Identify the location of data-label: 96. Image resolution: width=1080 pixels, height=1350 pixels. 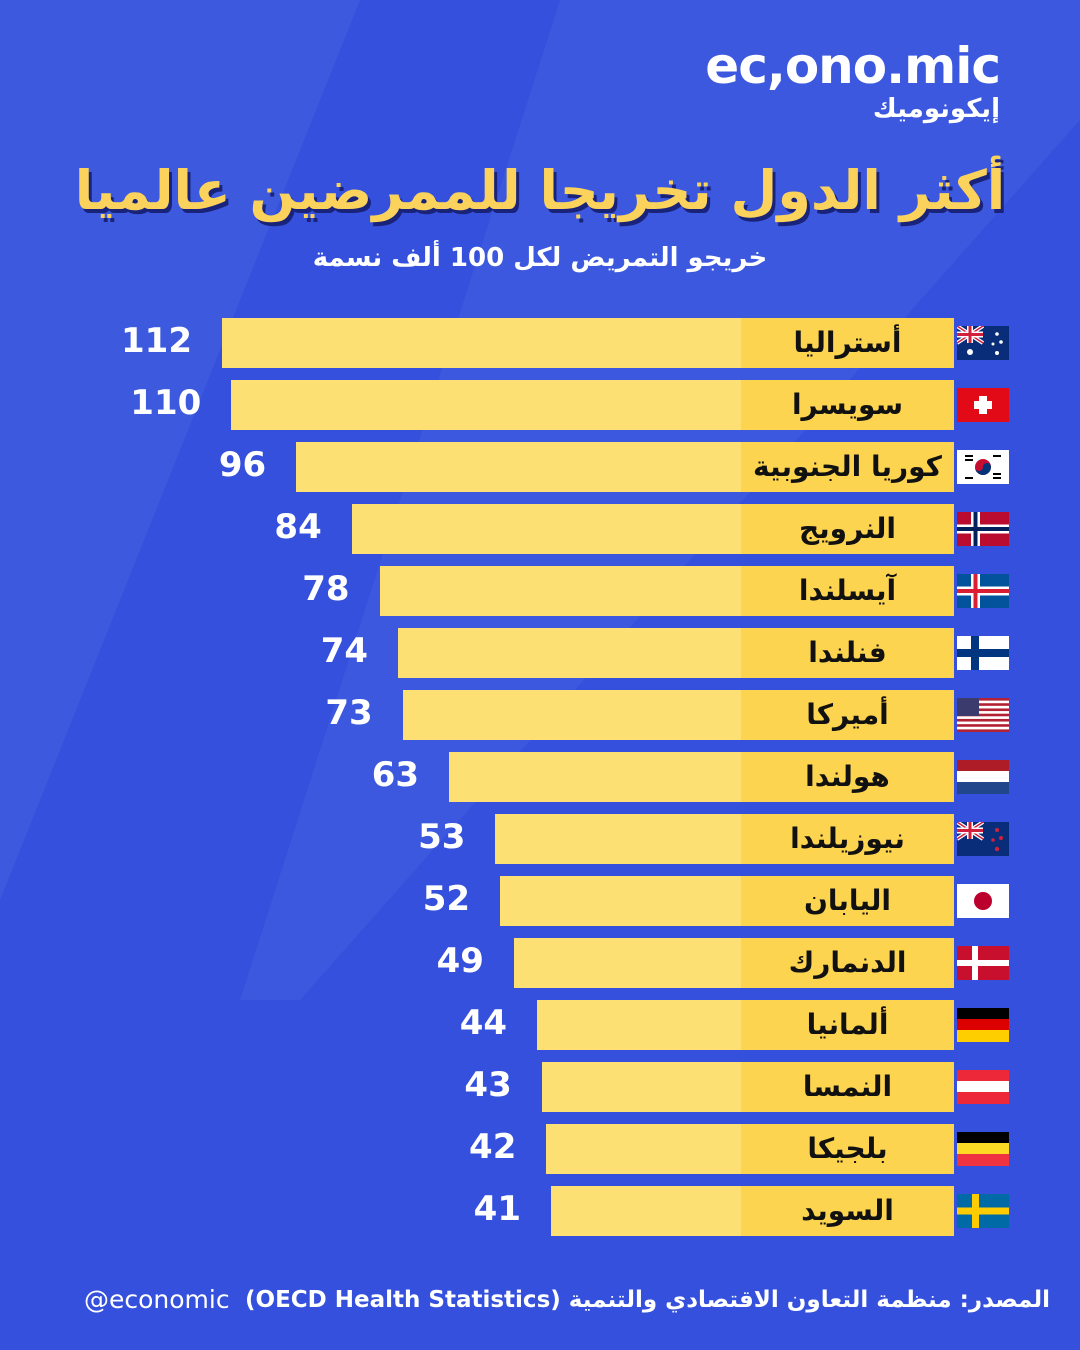
(242, 465).